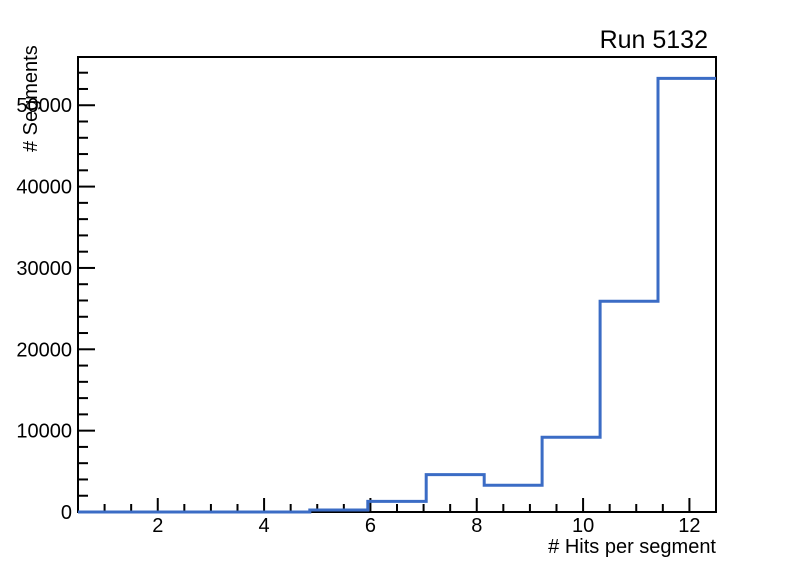  I want to click on x-tick-label: 10, so click(583, 526).